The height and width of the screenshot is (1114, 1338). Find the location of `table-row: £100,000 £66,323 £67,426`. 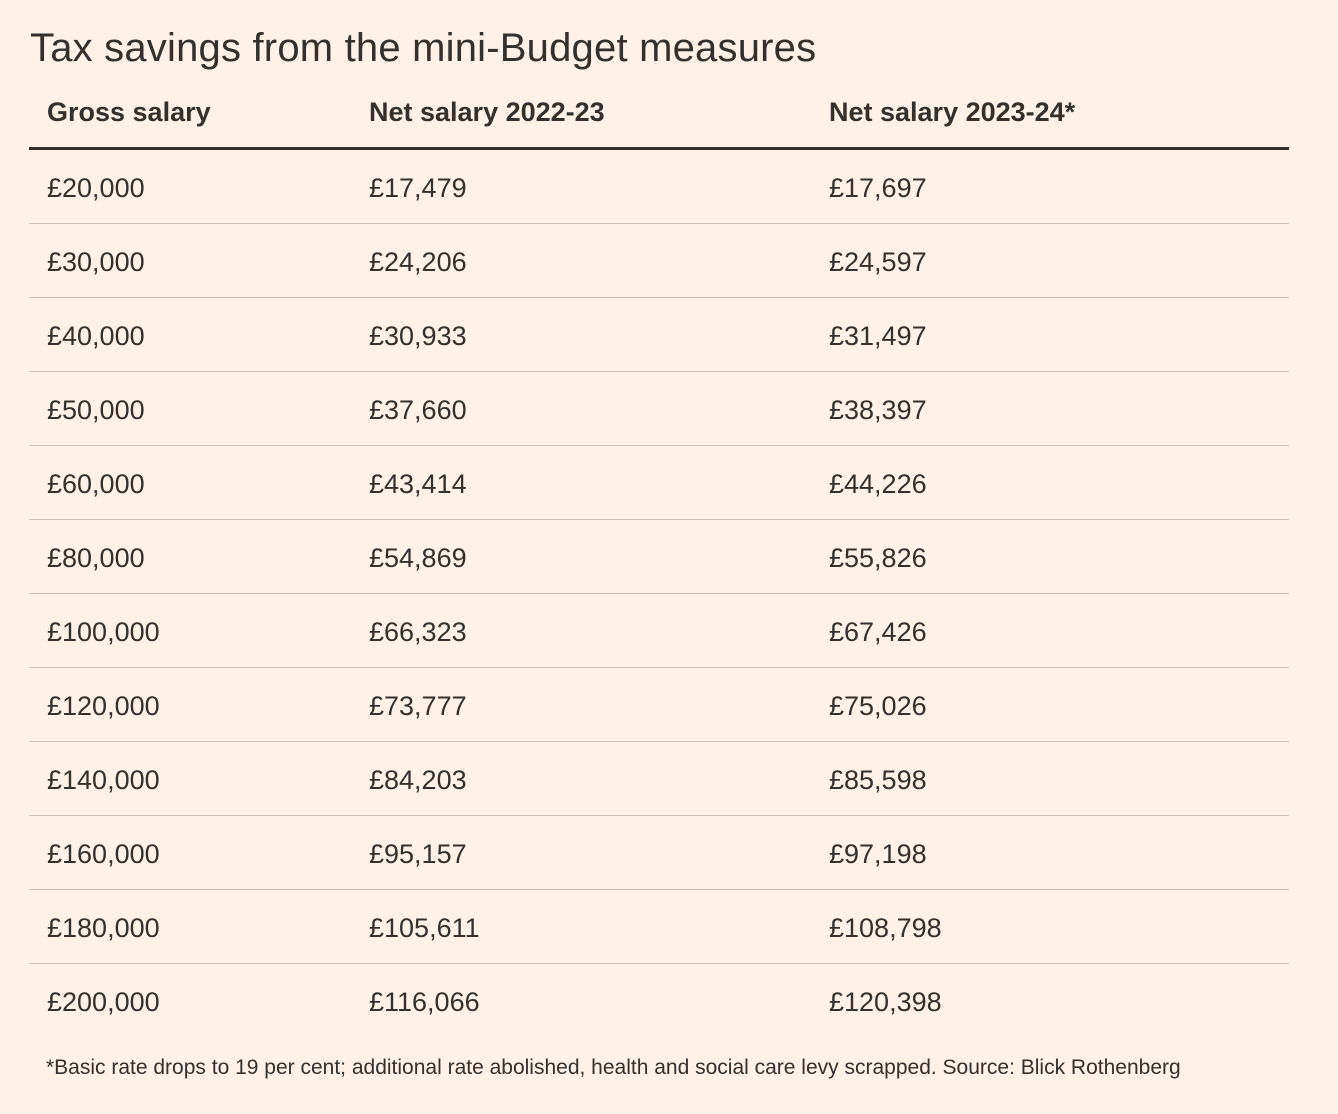

table-row: £100,000 £66,323 £67,426 is located at coordinates (659, 631).